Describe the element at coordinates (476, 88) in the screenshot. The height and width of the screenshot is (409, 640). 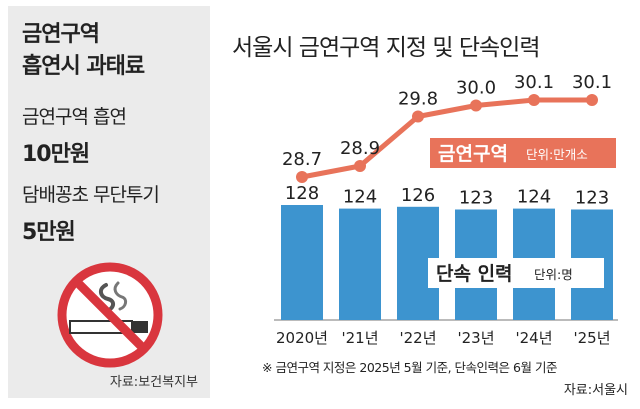
I see `line-value-label: 30.0` at that location.